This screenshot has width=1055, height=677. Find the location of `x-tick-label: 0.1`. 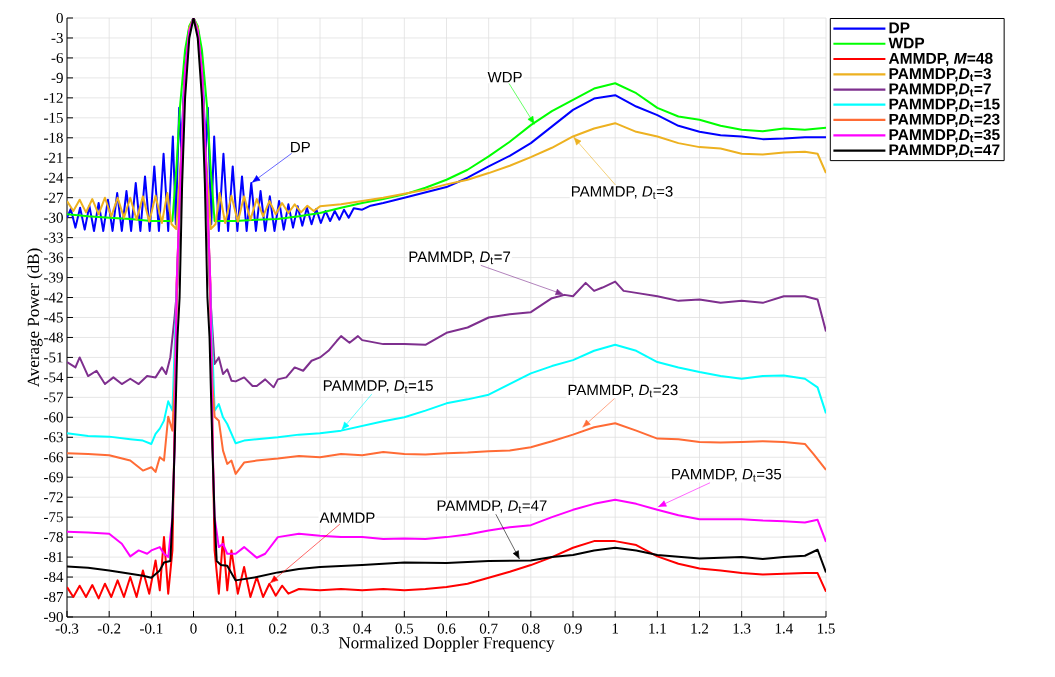

x-tick-label: 0.1 is located at coordinates (235, 628).